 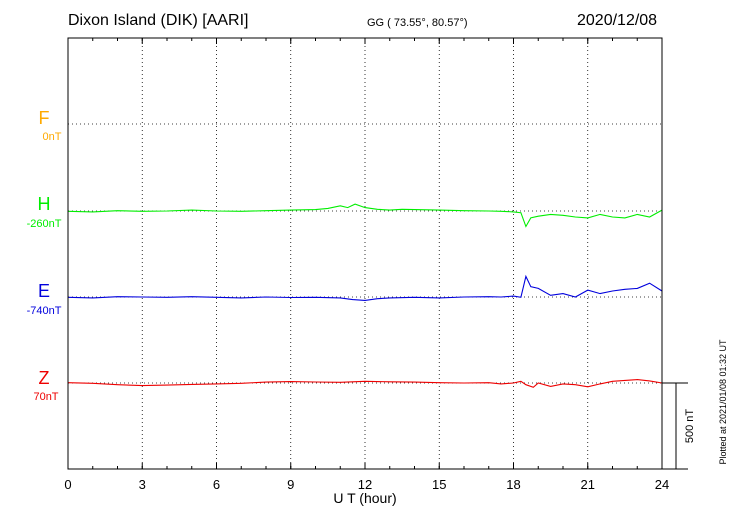 What do you see at coordinates (365, 215) in the screenshot?
I see `series-line-h` at bounding box center [365, 215].